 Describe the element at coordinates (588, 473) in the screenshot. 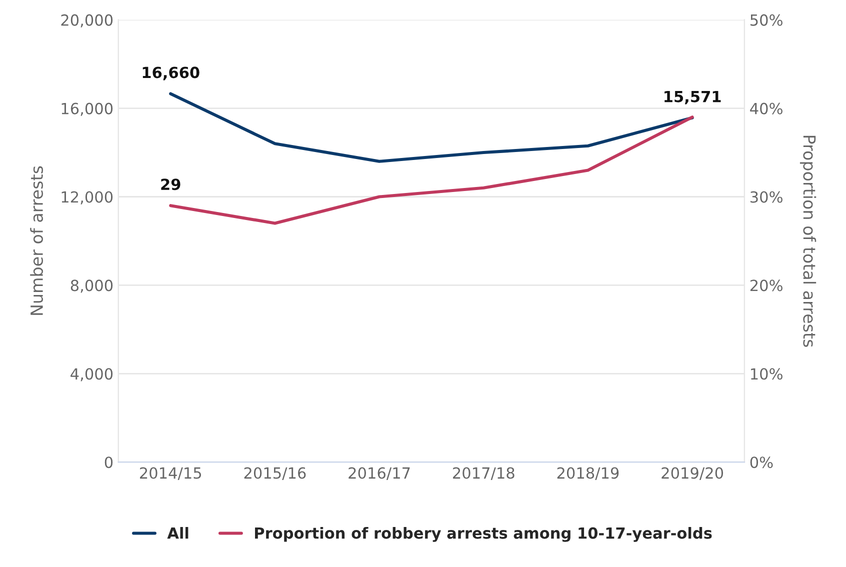

I see `x-tick-label: 2018/19` at that location.